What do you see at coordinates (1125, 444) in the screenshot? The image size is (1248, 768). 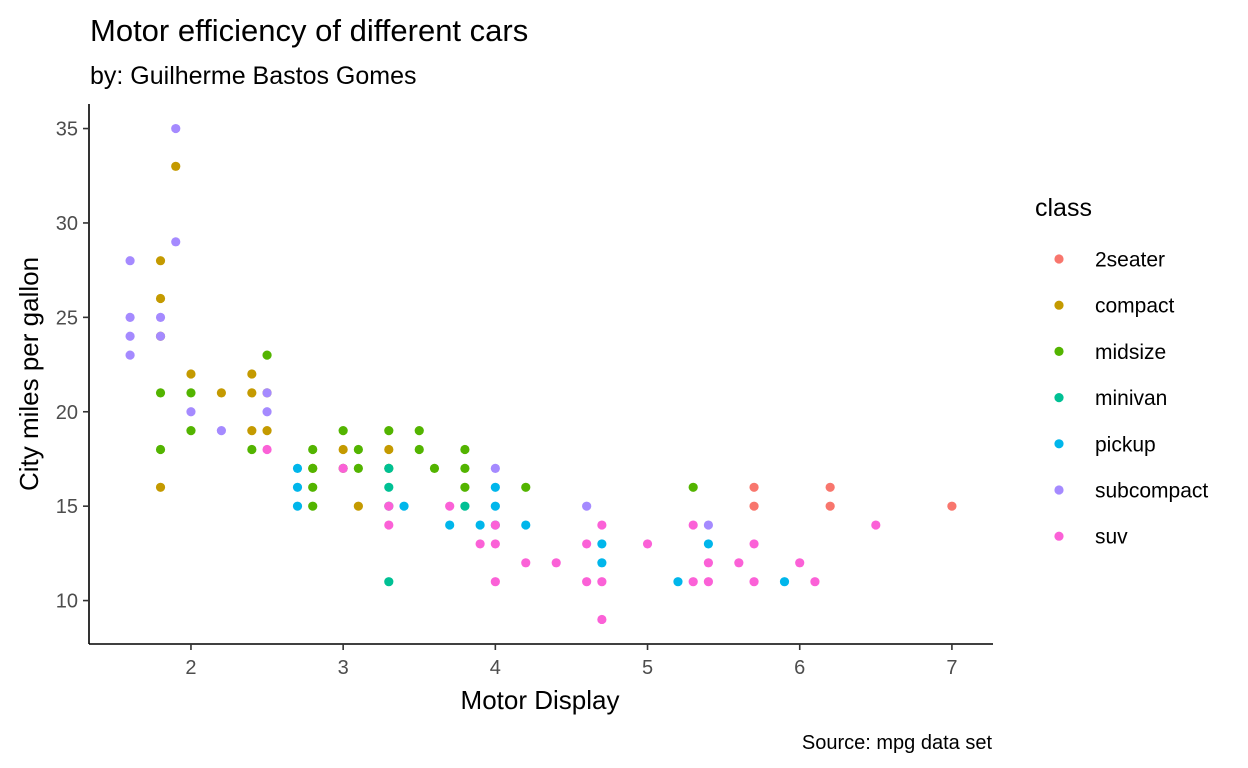 I see `legend-label: pickup` at bounding box center [1125, 444].